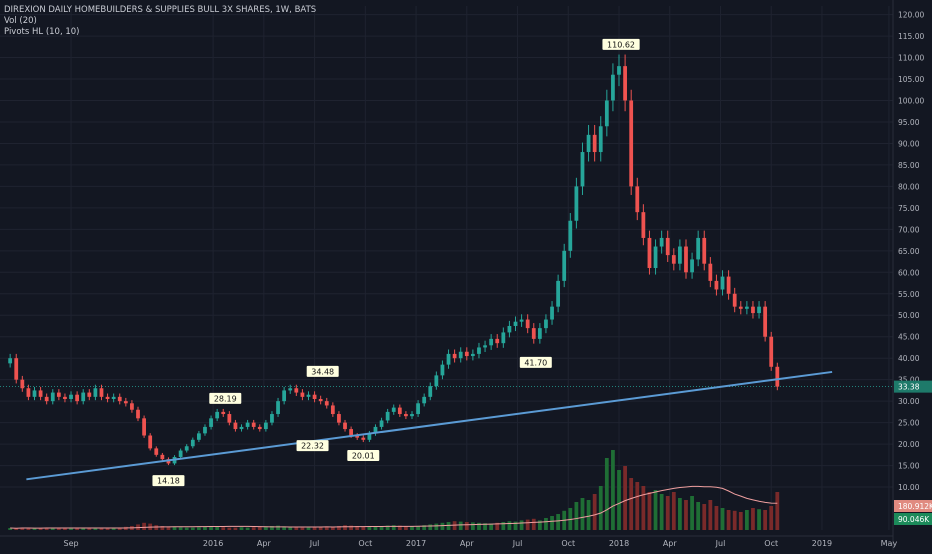  What do you see at coordinates (670, 543) in the screenshot?
I see `x-tick-label: Apr` at bounding box center [670, 543].